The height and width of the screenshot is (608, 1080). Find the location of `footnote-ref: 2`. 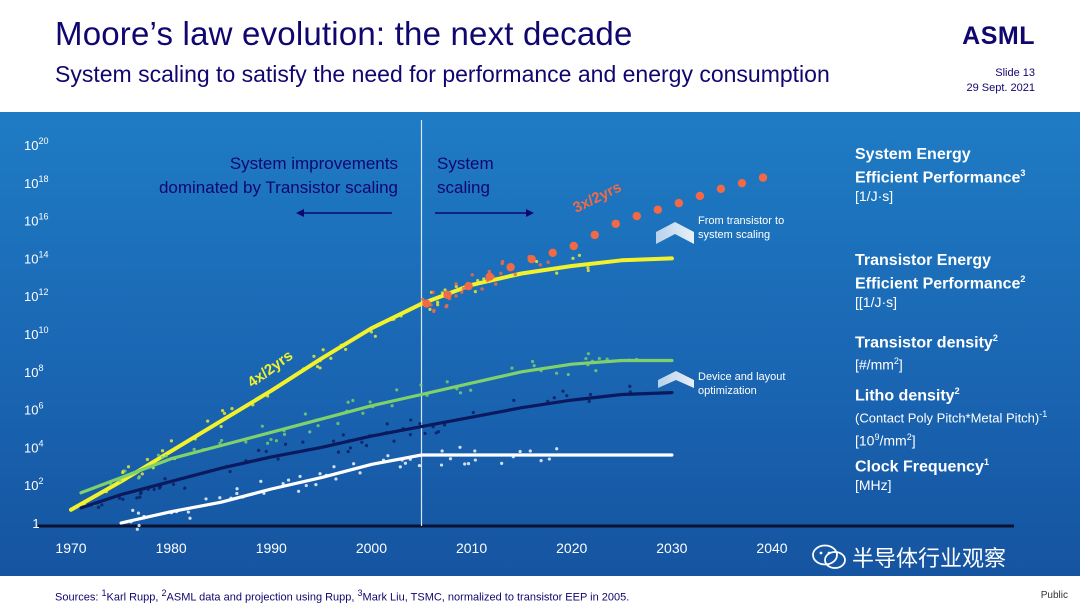

footnote-ref: 2 is located at coordinates (995, 338).